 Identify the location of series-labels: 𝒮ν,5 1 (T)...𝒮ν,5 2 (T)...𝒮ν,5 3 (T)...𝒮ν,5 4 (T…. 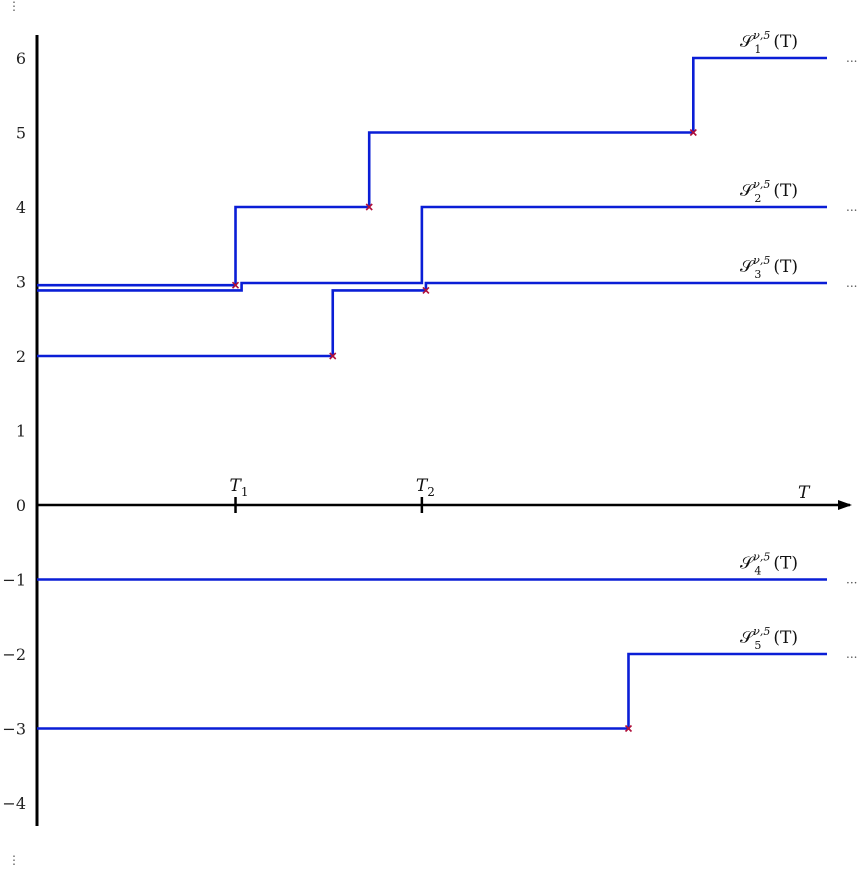
(798, 345).